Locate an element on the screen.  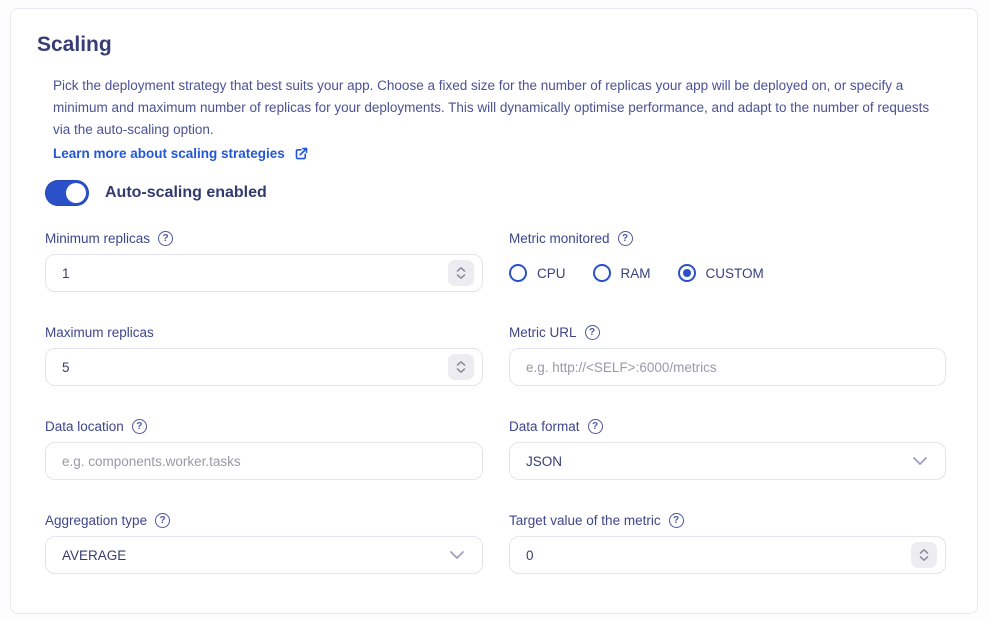
external-link-icon is located at coordinates (301, 153).